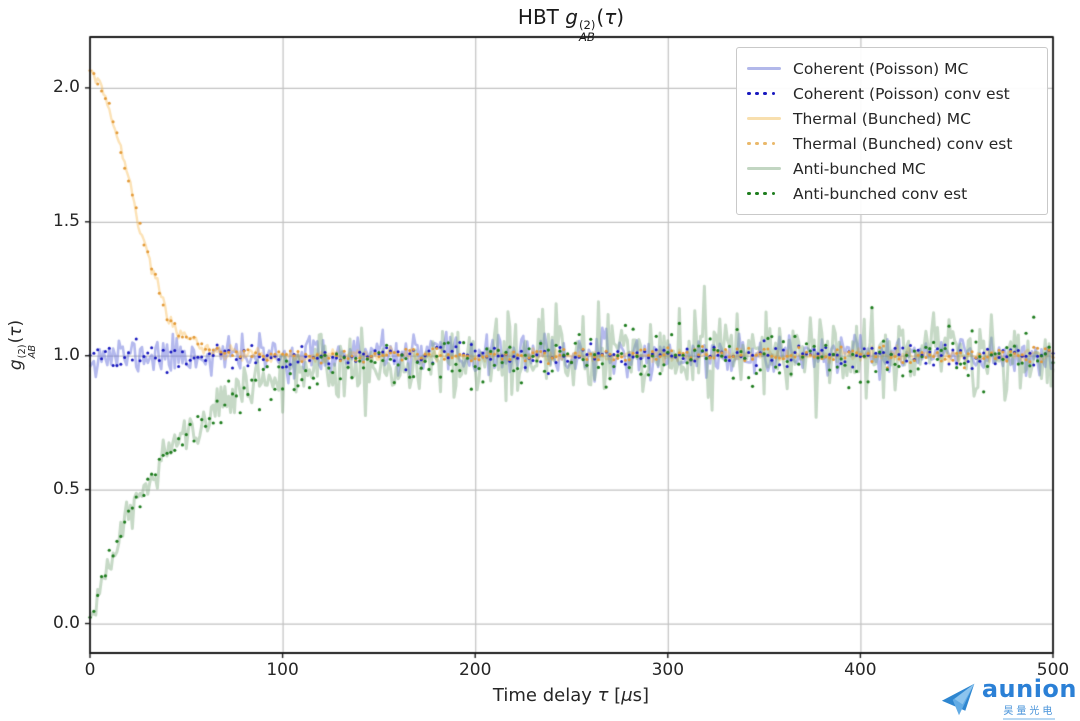 This screenshot has height=721, width=1080. Describe the element at coordinates (764, 93) in the screenshot. I see `coherent-est-swatch` at that location.